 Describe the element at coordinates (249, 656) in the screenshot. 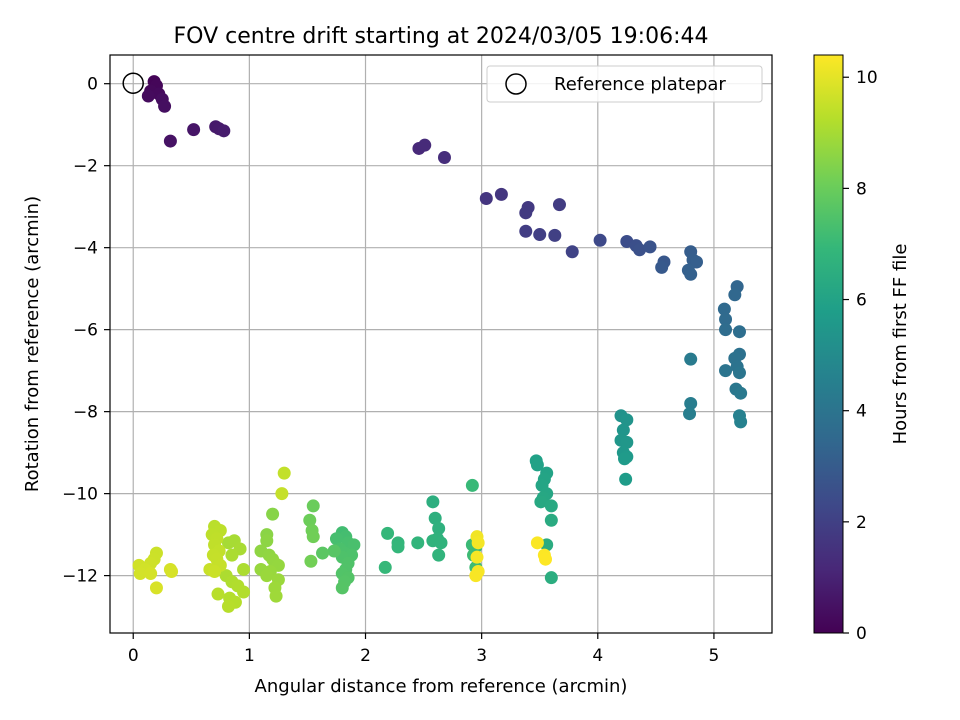

I see `x-tick-label: 1` at that location.